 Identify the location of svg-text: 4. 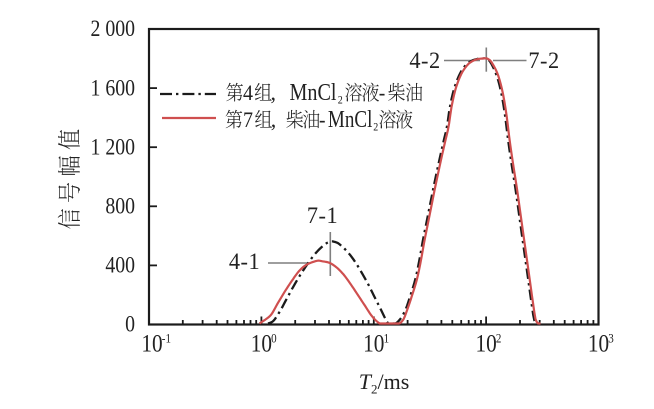
(248, 92).